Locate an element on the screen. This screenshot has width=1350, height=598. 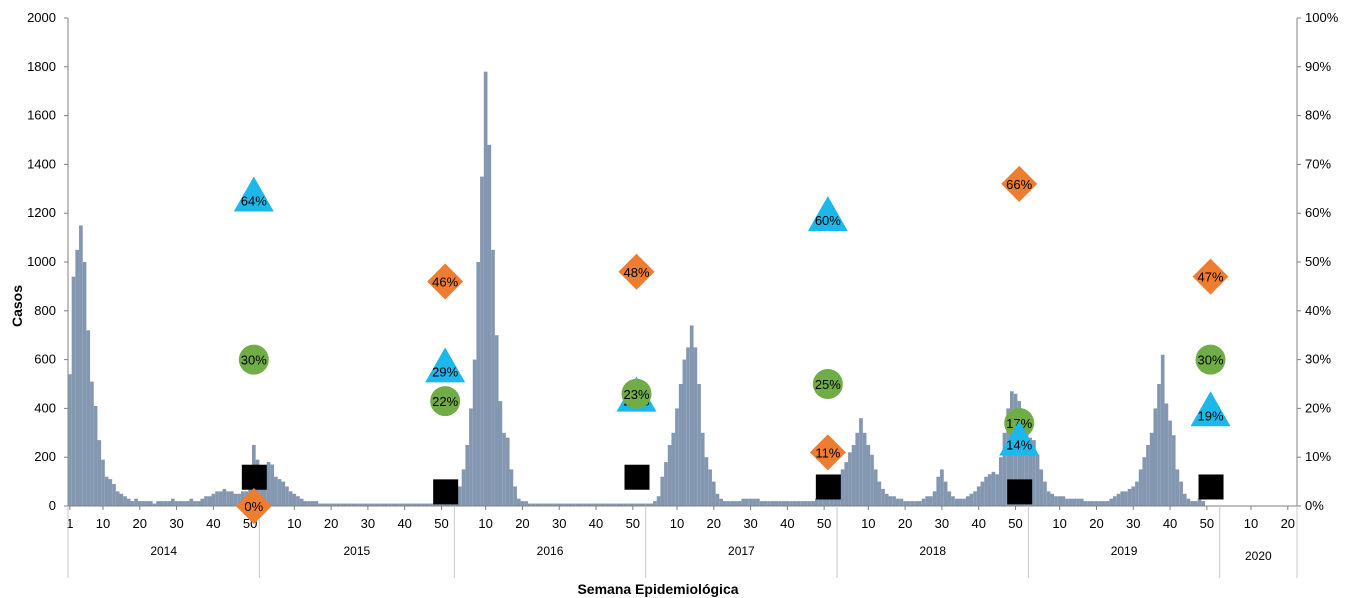
marker-triangle: 14% is located at coordinates (1019, 438).